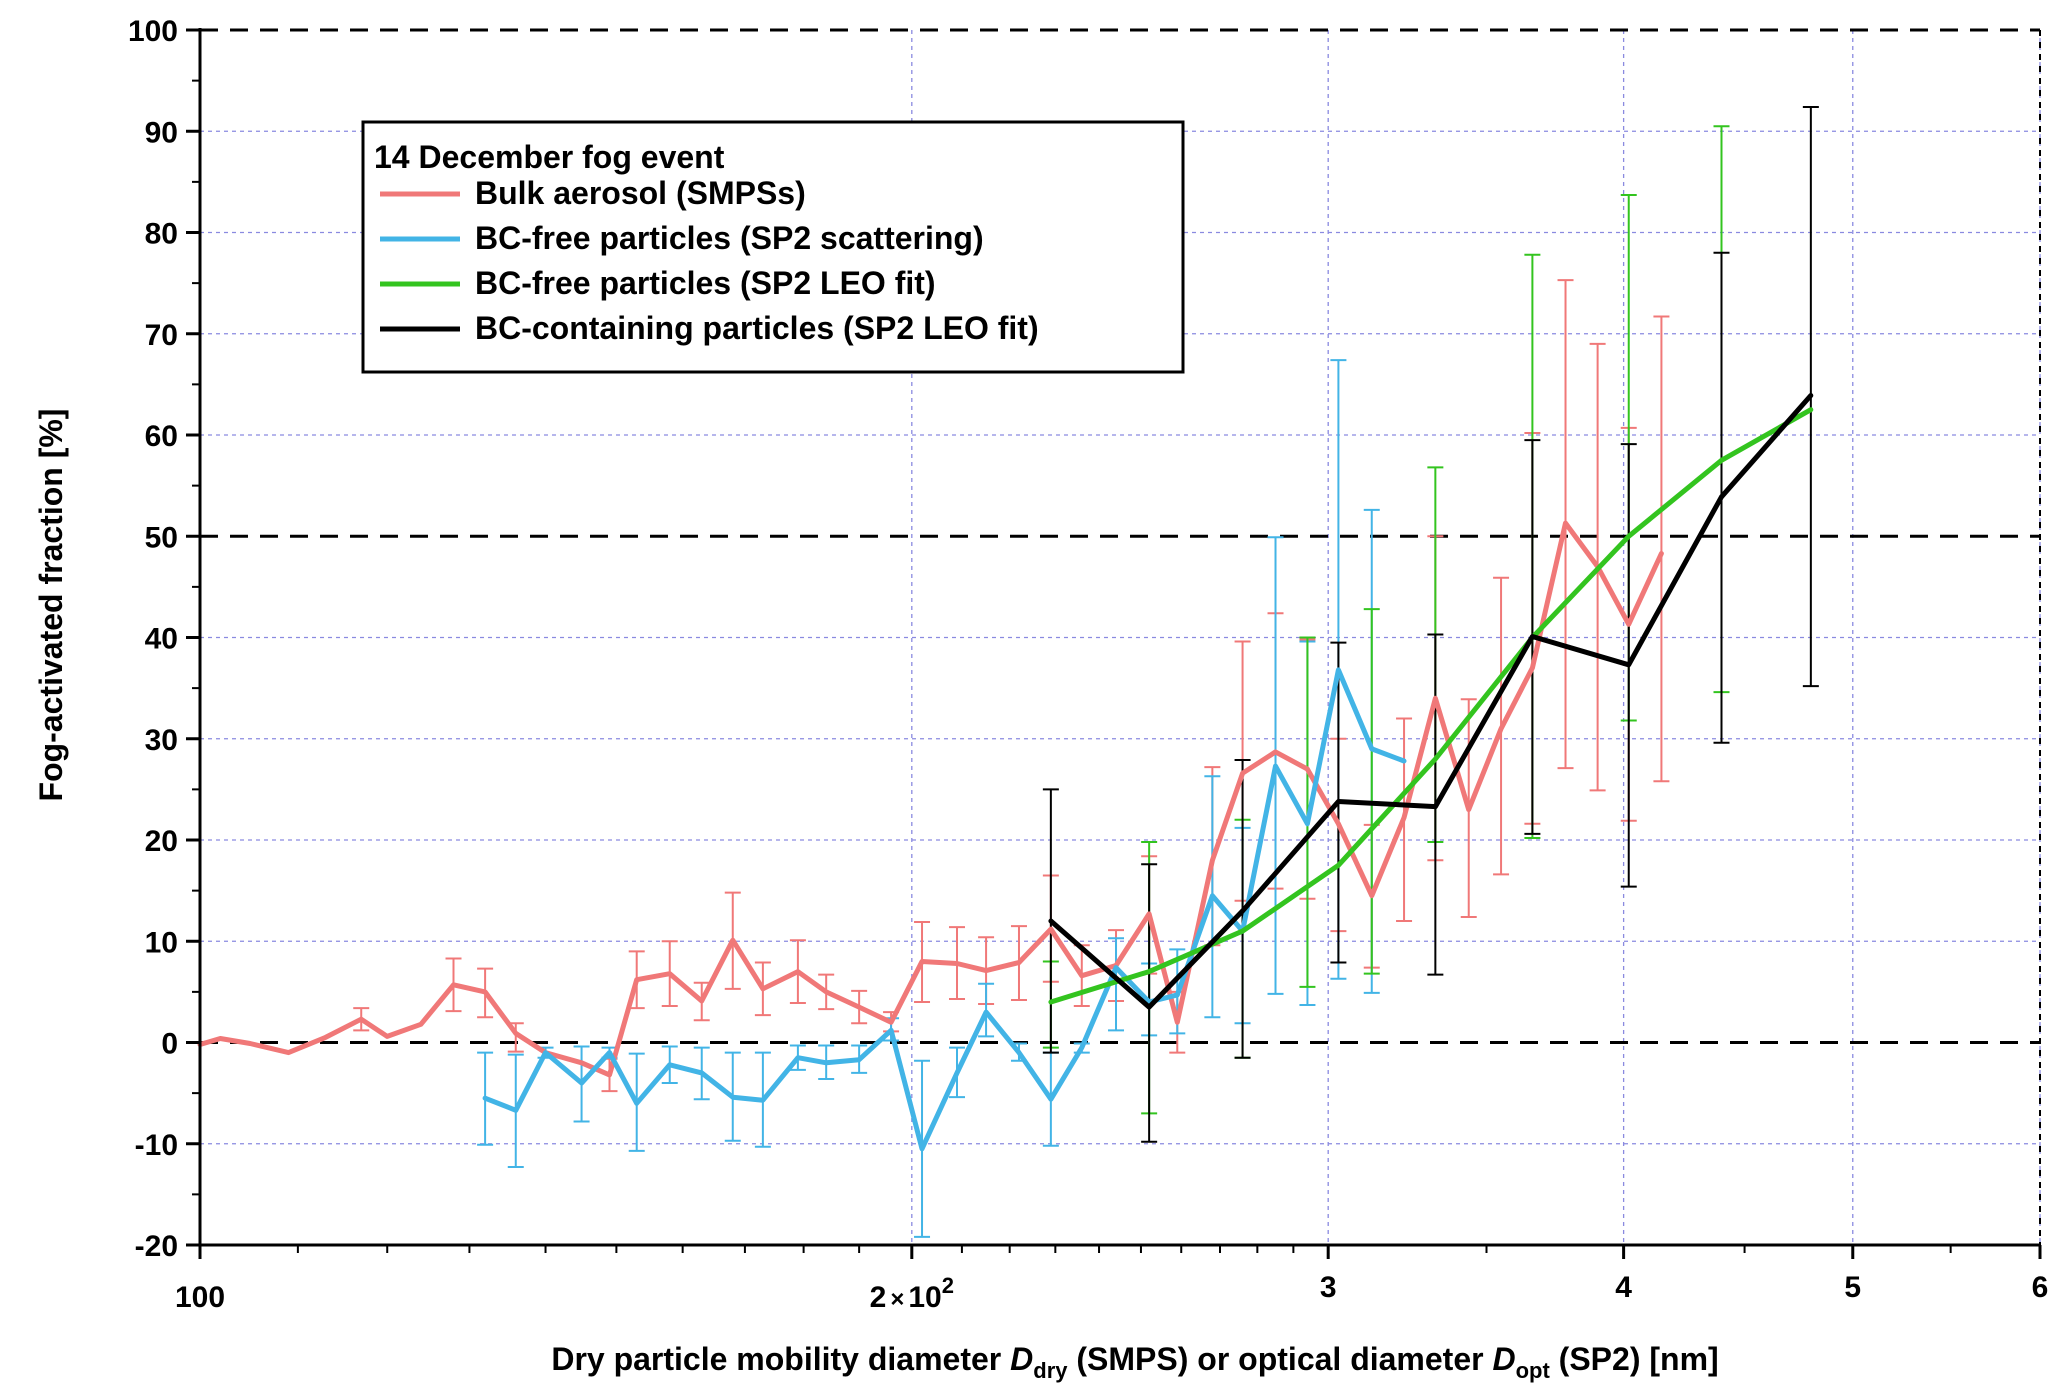 The width and height of the screenshot is (2067, 1387). What do you see at coordinates (729, 238) in the screenshot?
I see `legend-label: BC-free particles (SP2 scattering)` at bounding box center [729, 238].